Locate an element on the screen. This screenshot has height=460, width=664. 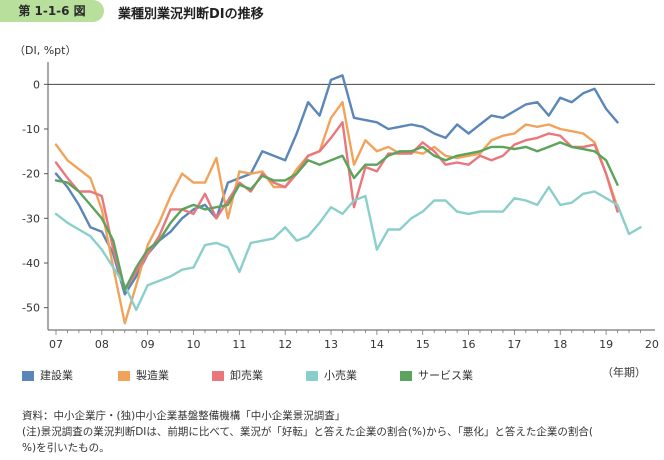
x-tick-label: 07 is located at coordinates (56, 344).